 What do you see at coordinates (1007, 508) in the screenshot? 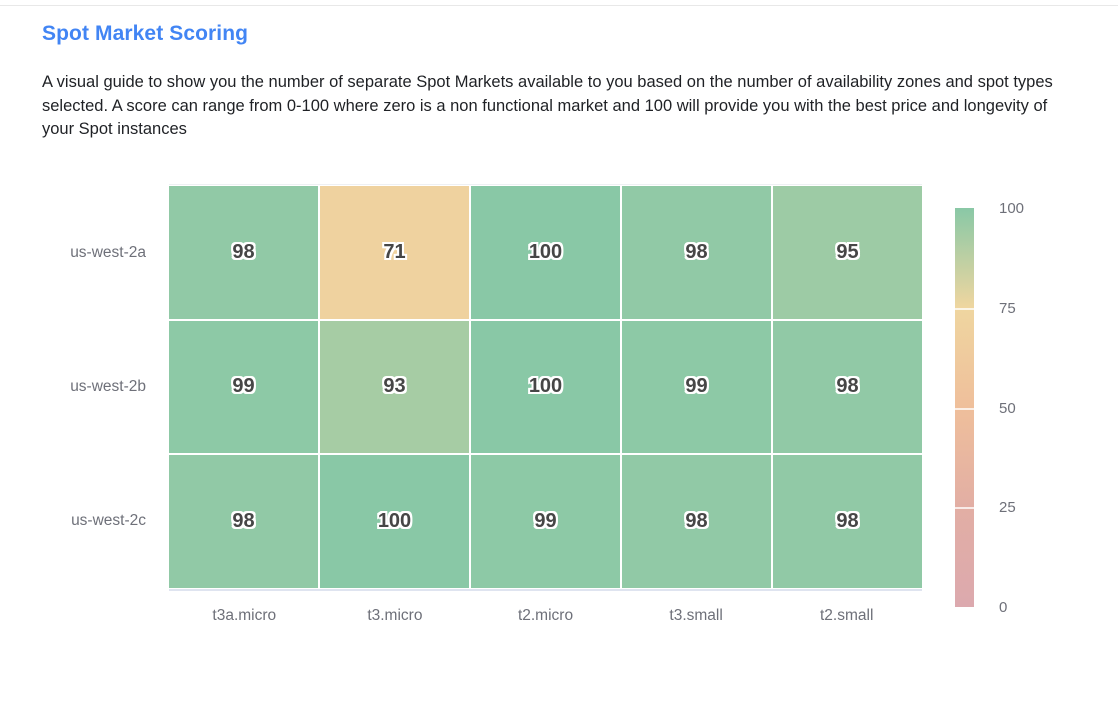
I see `legend-label-25: 25` at bounding box center [1007, 508].